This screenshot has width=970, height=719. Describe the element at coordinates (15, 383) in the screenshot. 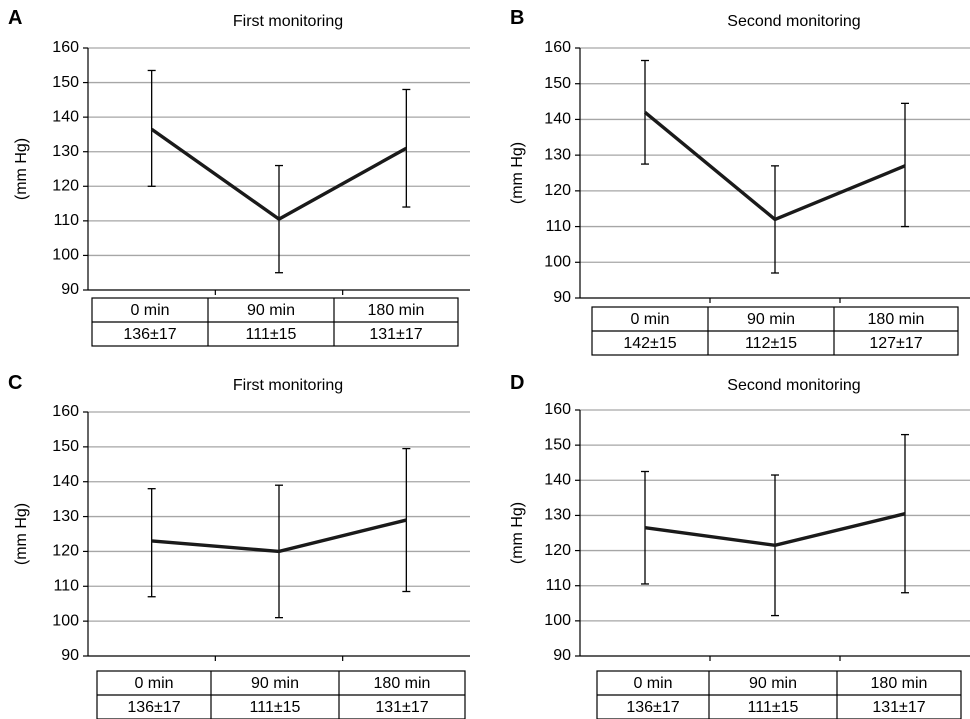

I see `panel-letter: C` at that location.